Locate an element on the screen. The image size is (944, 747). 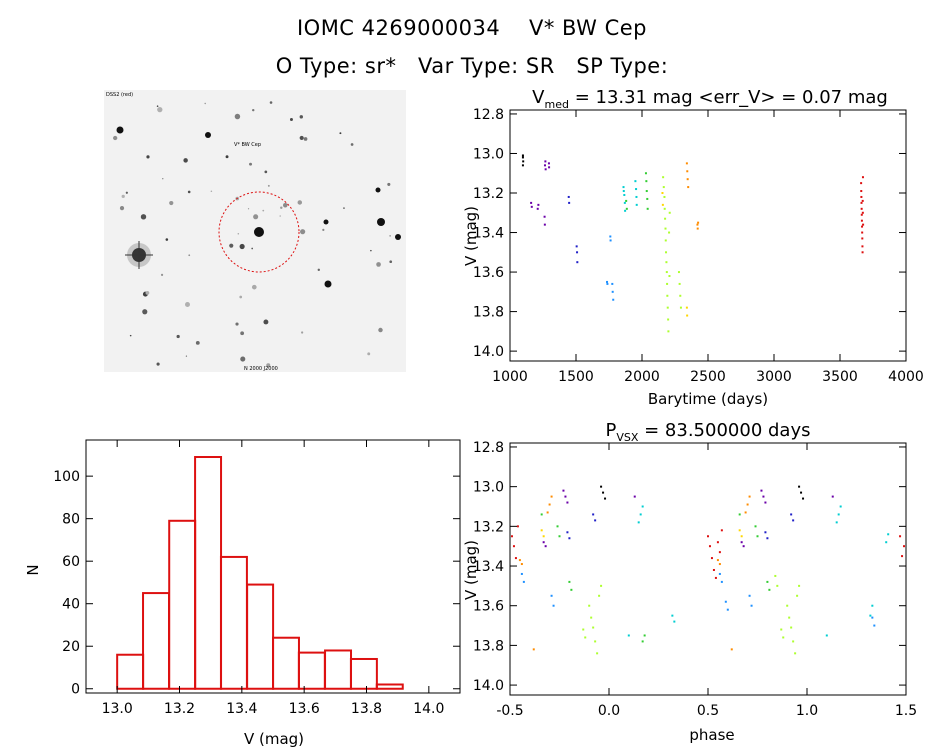
sky-label-survey: DSS2 (red) is located at coordinates (119, 95).